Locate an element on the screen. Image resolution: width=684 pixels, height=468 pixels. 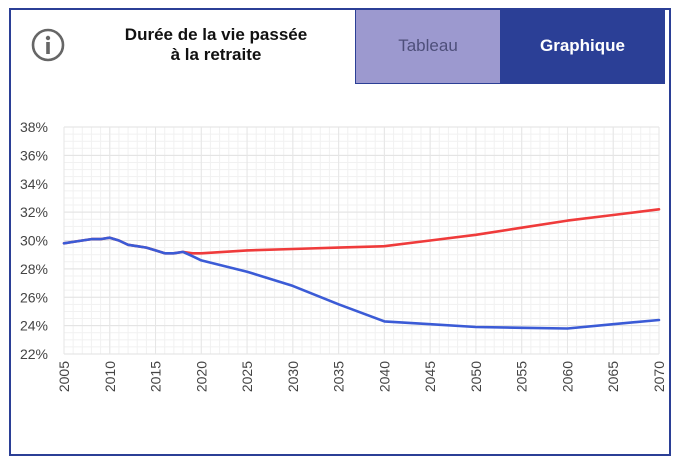
x-tick-label: 2025 is located at coordinates (247, 376).